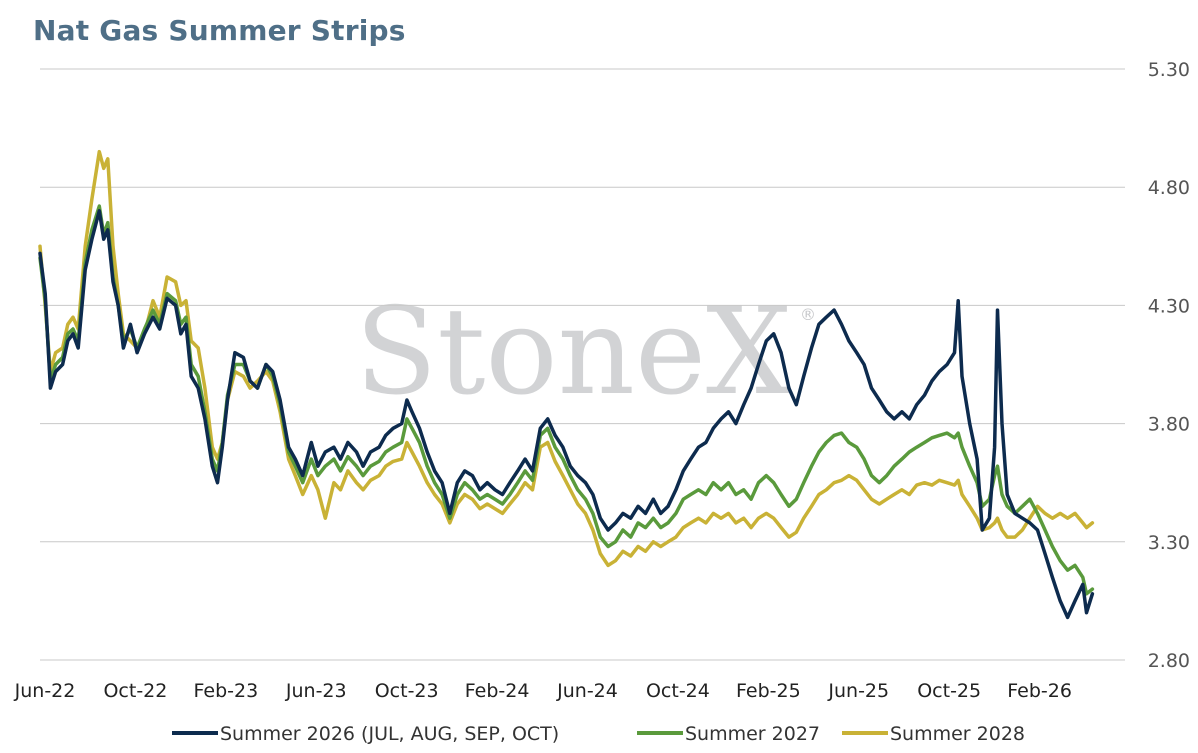 This screenshot has height=753, width=1198. What do you see at coordinates (316, 691) in the screenshot?
I see `x-tick-label: Jun-23` at bounding box center [316, 691].